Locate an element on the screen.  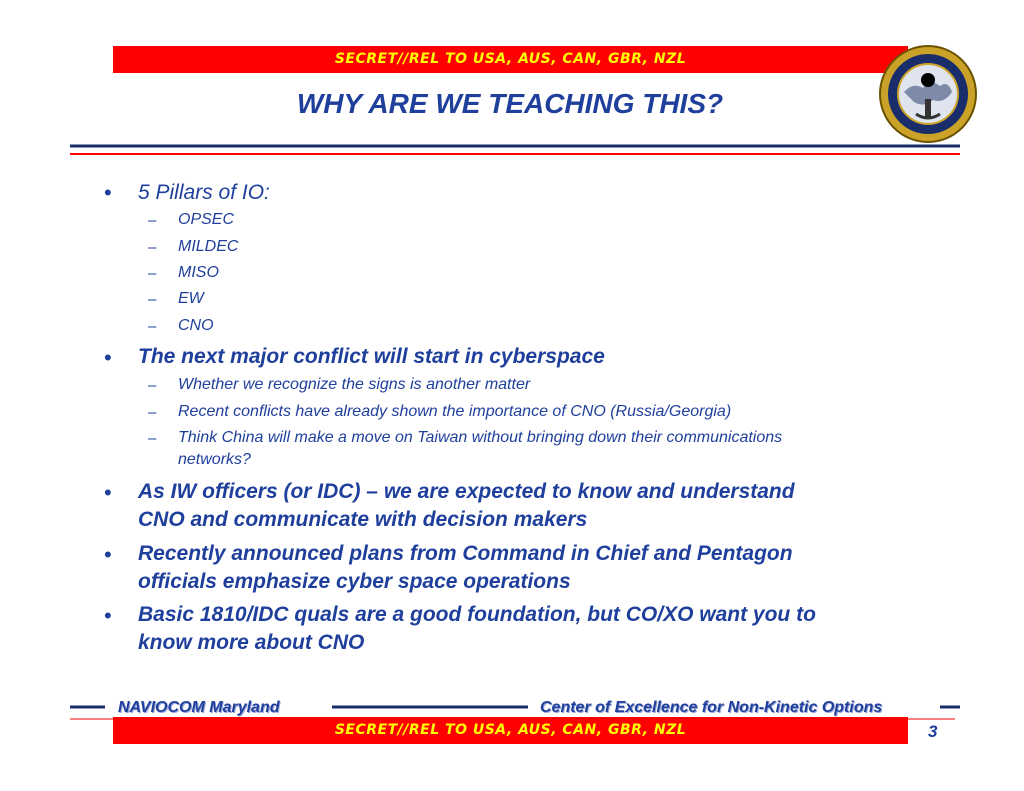
sub-bullet-text: MISO is located at coordinates (198, 272).